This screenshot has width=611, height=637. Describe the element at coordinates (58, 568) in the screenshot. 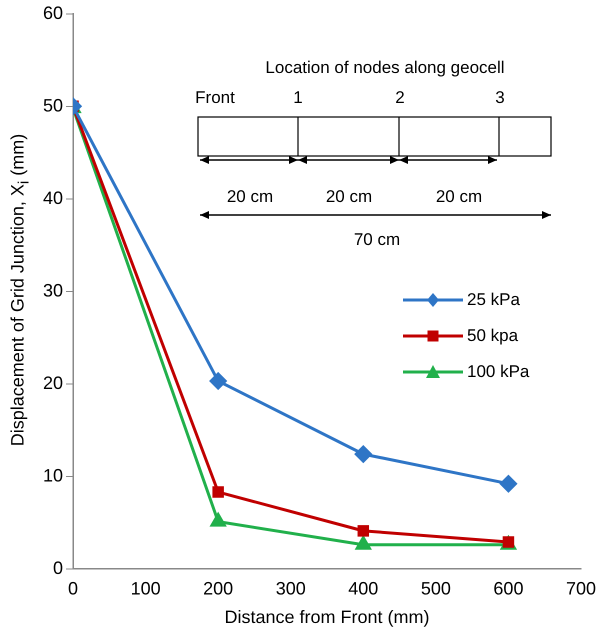

I see `y-tick-label: 0` at that location.